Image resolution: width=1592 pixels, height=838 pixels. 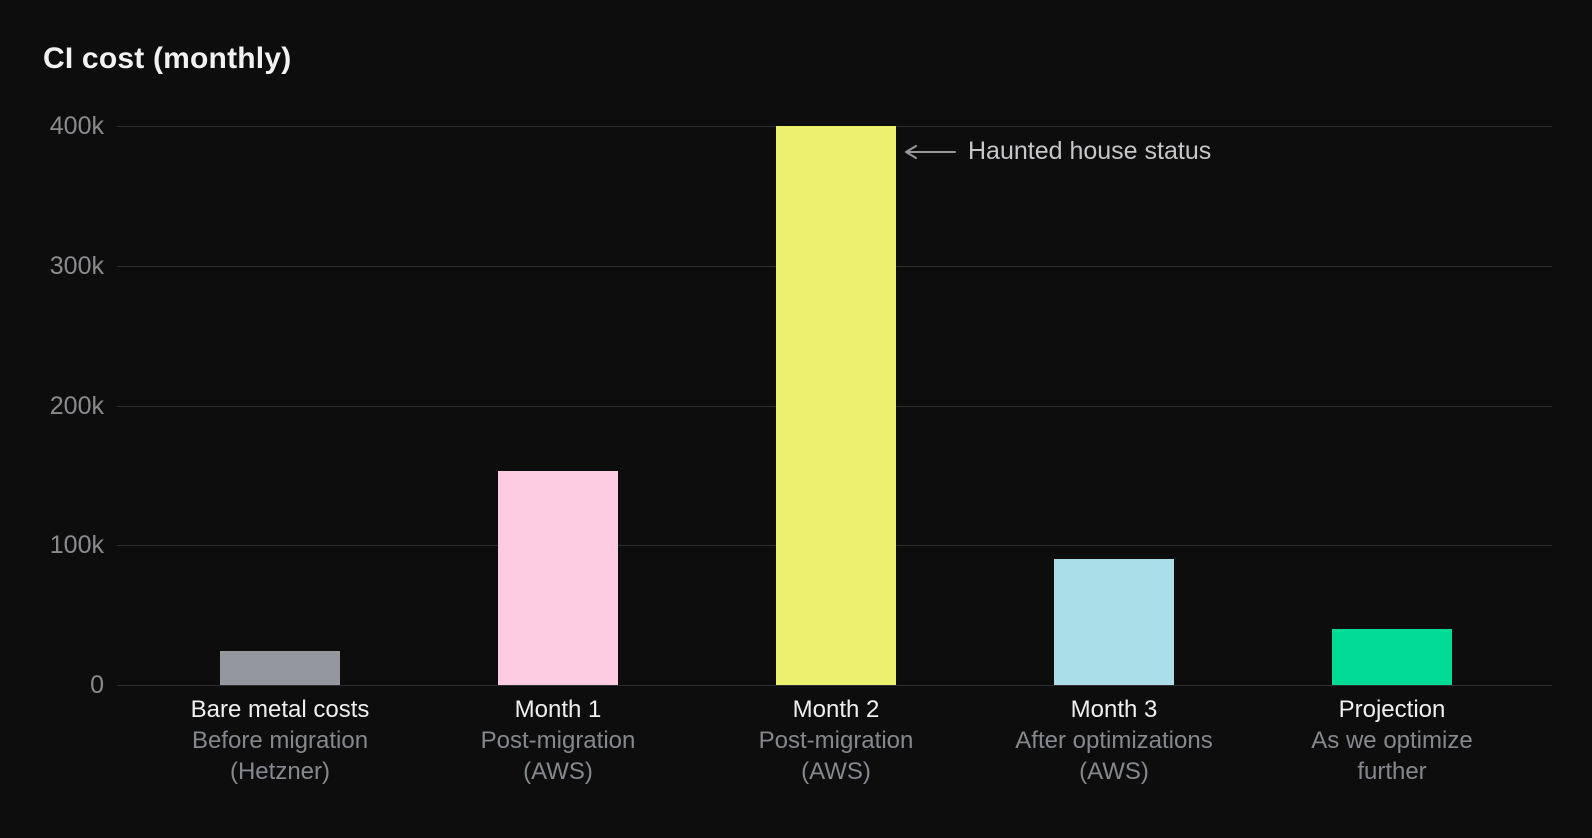 What do you see at coordinates (558, 709) in the screenshot?
I see `x-label-main: Month 1` at bounding box center [558, 709].